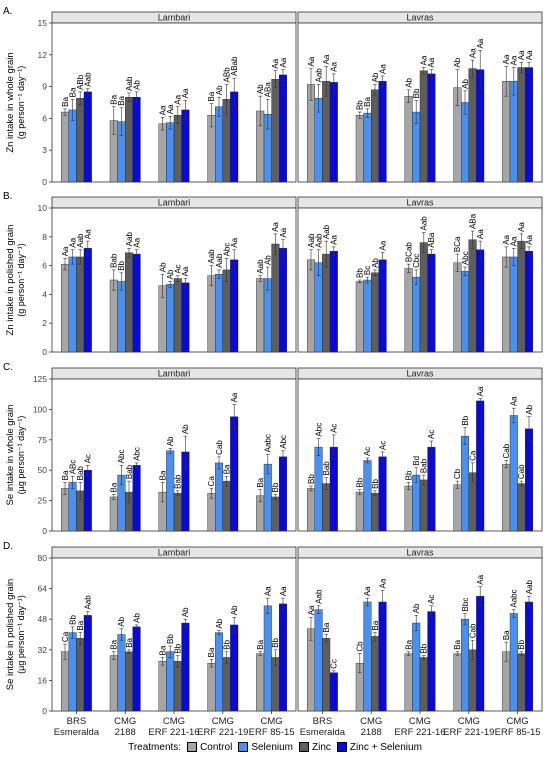  What do you see at coordinates (80, 82) in the screenshot?
I see `significance-letter: ABb` at bounding box center [80, 82].